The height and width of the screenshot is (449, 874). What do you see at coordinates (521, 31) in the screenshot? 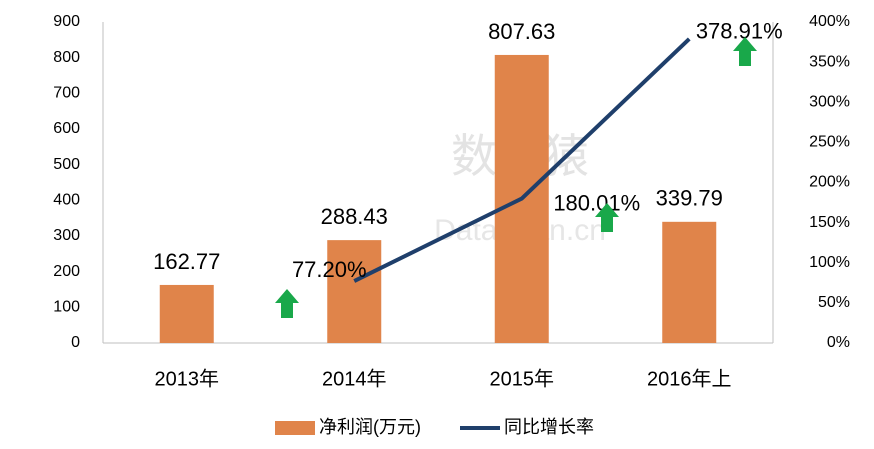
I see `value-label: 807.63` at bounding box center [521, 31].